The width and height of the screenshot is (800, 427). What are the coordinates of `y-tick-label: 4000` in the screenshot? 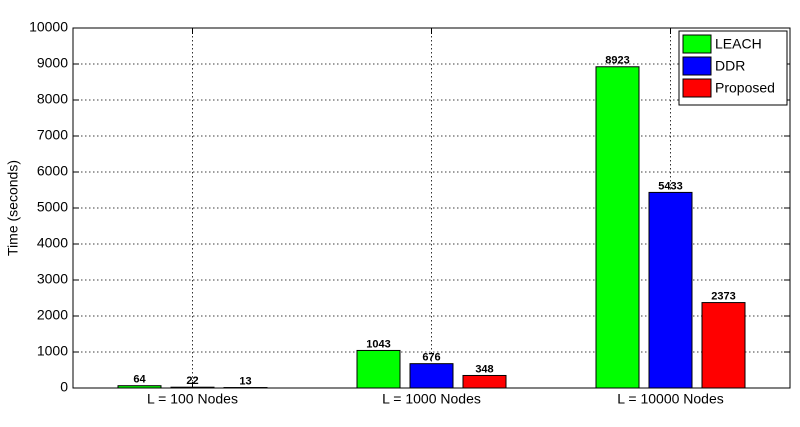 It's located at (52, 243).